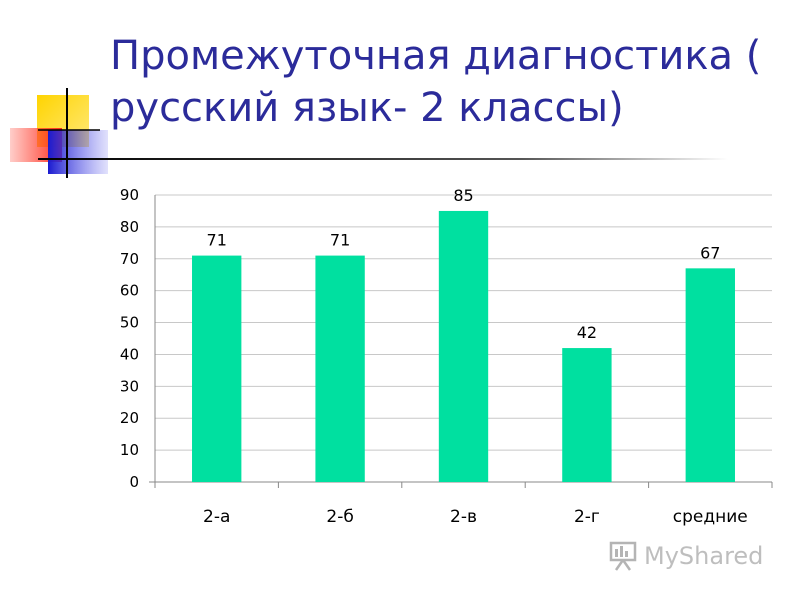  Describe the element at coordinates (129, 227) in the screenshot. I see `y-tick-label: 80` at that location.